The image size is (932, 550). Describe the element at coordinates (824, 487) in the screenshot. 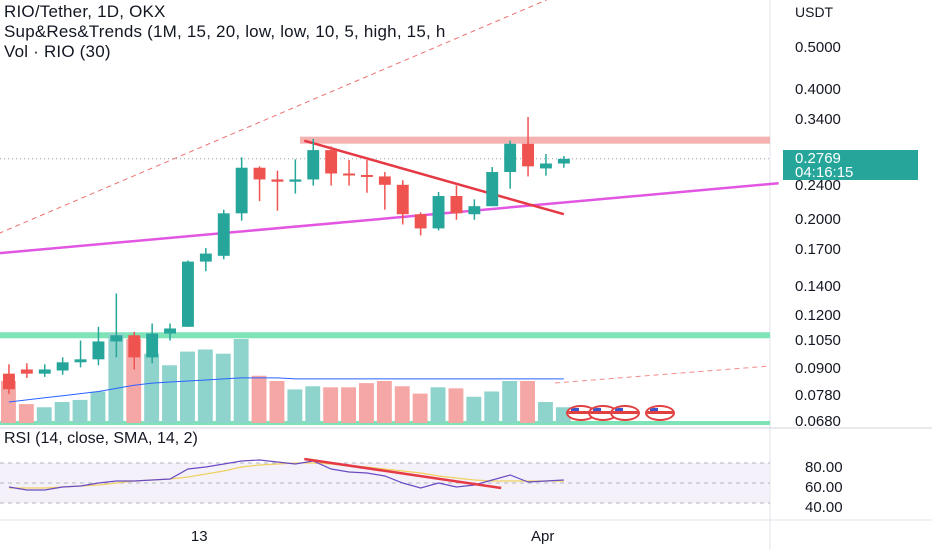

I see `rsi-tick-label: 60.00` at that location.